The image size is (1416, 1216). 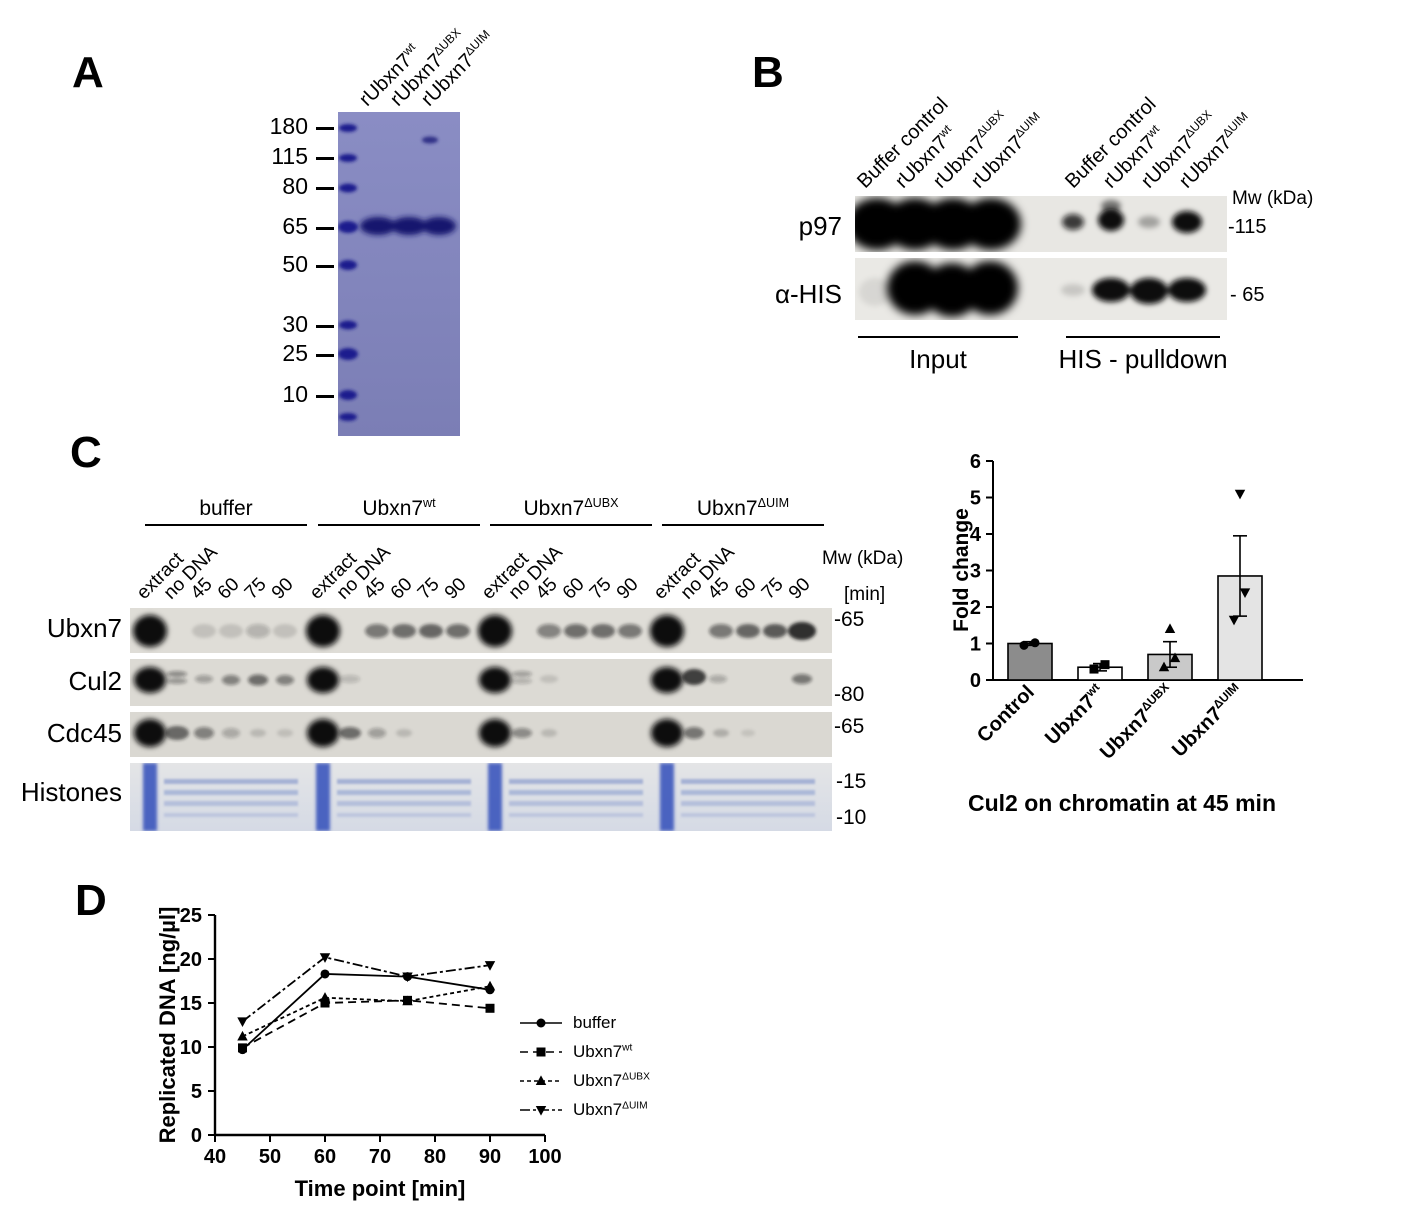 I want to click on p97-row-label: p97, so click(x=820, y=226).